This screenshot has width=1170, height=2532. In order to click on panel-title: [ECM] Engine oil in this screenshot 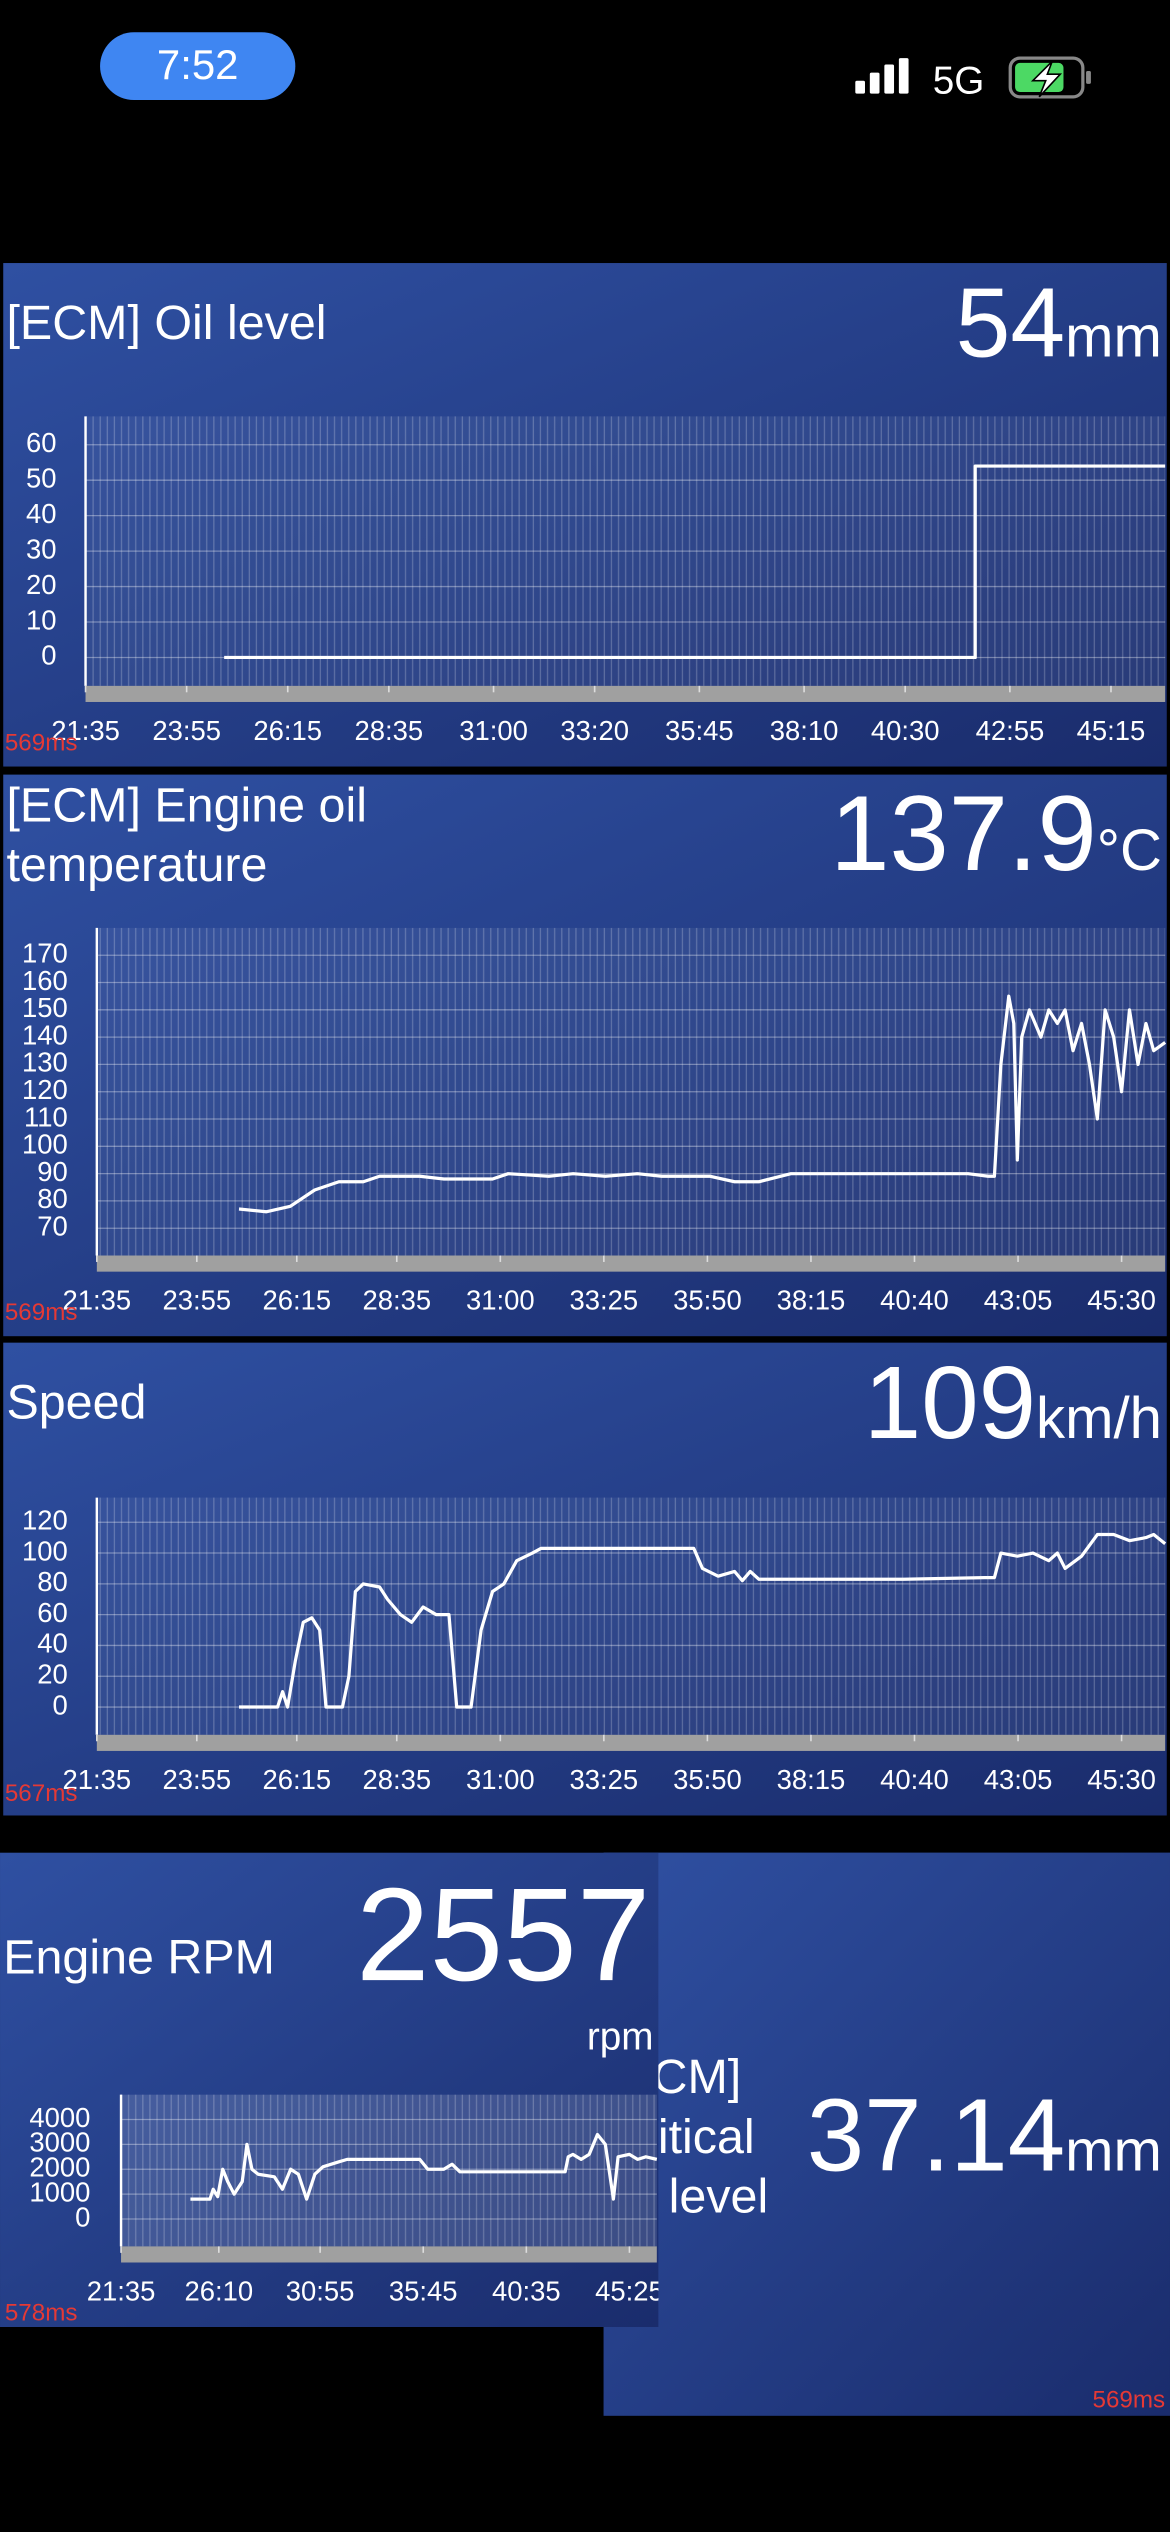, I will do `click(186, 805)`.